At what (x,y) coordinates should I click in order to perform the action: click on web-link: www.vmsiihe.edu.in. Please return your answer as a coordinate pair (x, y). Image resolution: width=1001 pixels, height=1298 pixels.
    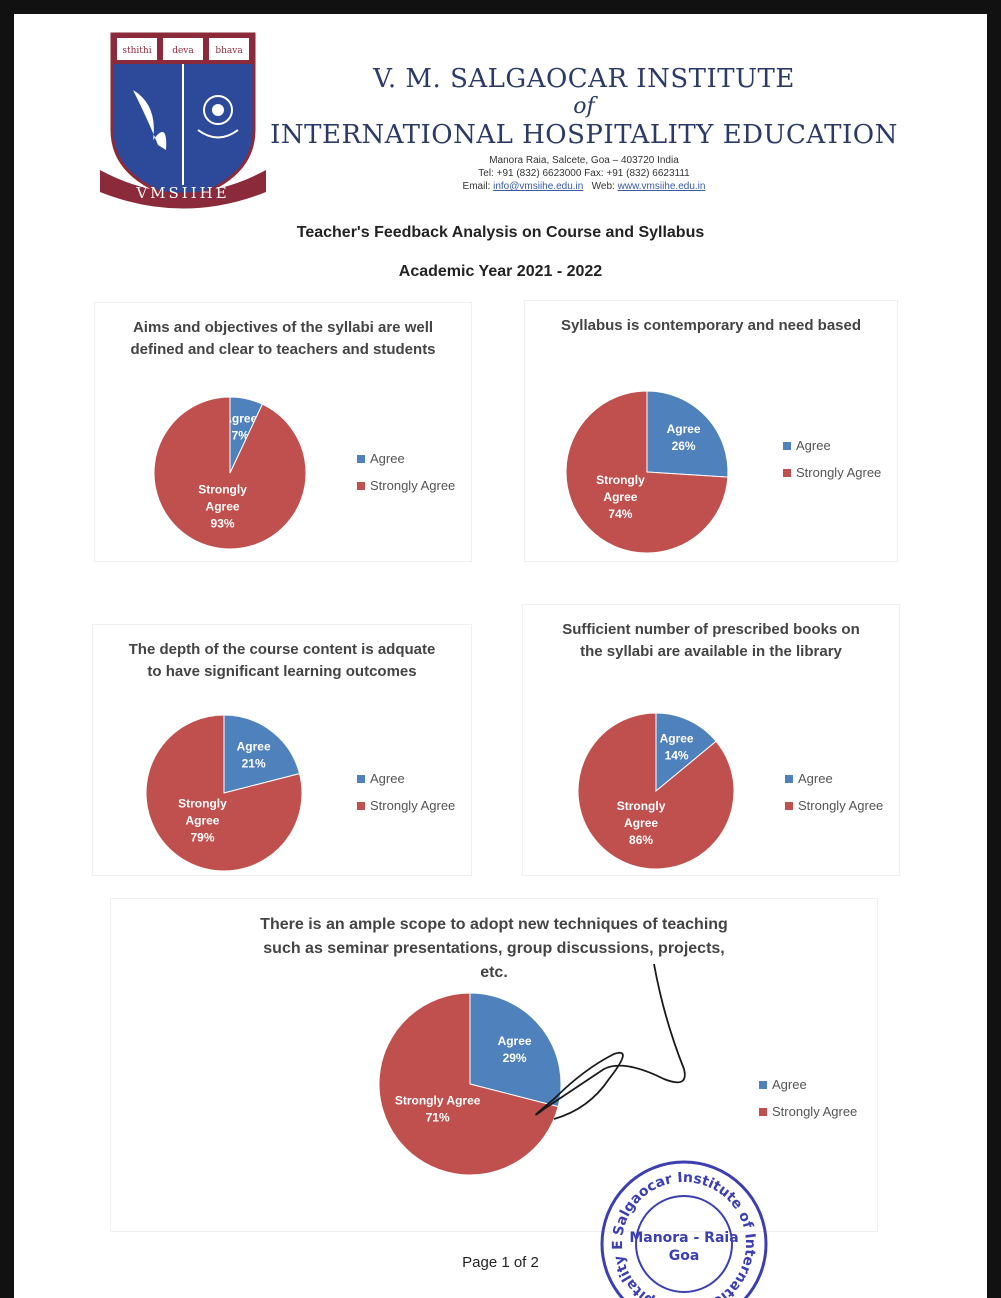
    Looking at the image, I should click on (661, 186).